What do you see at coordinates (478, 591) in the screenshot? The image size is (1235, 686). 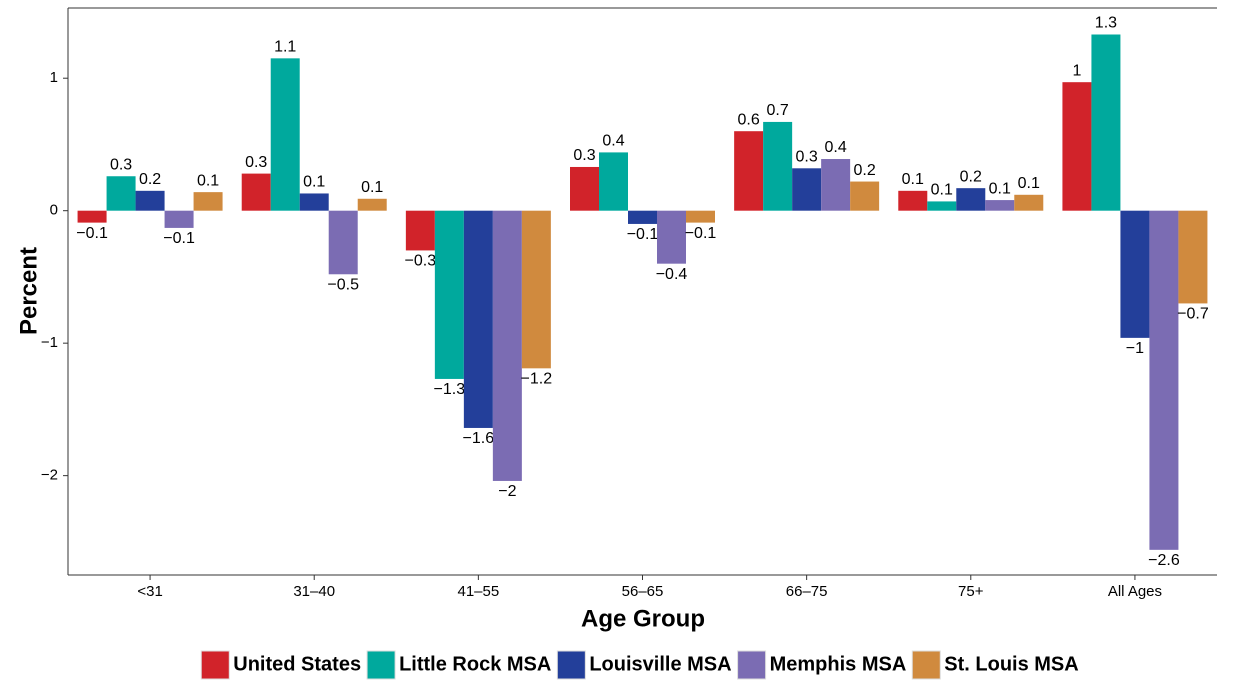 I see `x-tick-label: 41–55` at bounding box center [478, 591].